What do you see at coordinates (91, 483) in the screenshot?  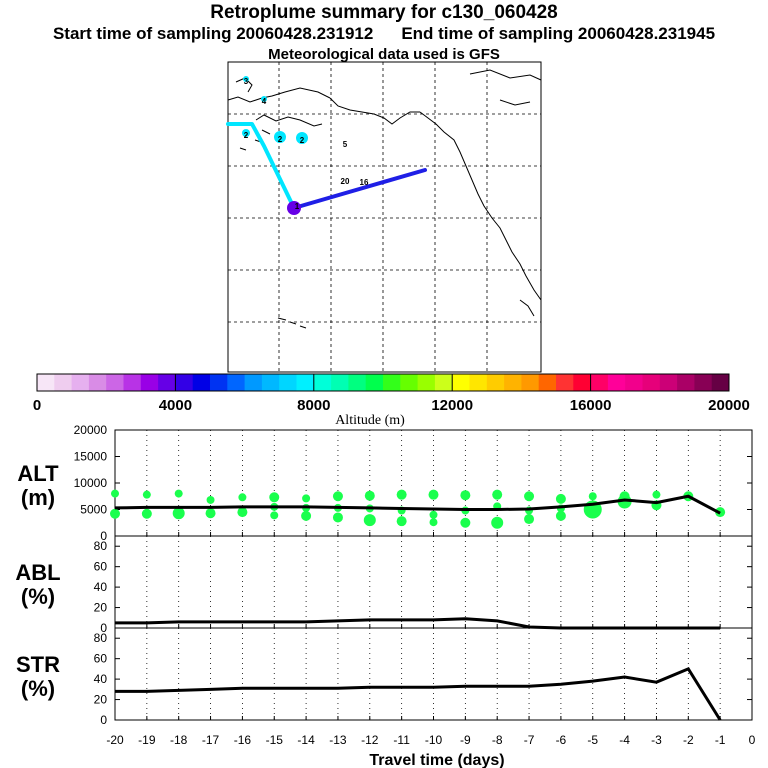 I see `y-tick-label: 10000` at bounding box center [91, 483].